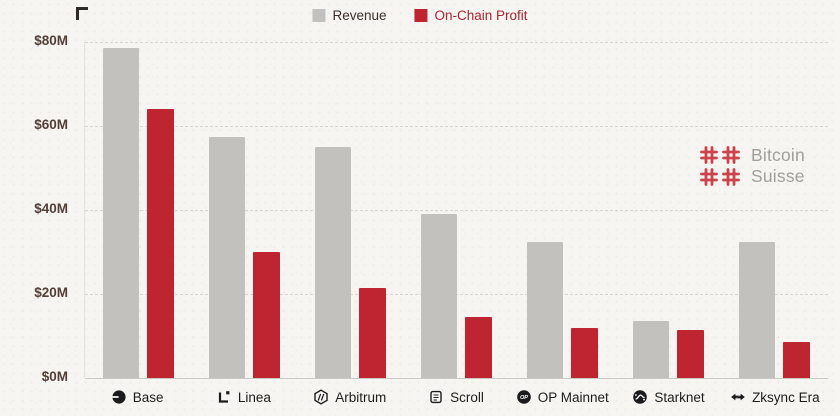 The image size is (840, 416). I want to click on chart-group-op-mainnet, so click(563, 210).